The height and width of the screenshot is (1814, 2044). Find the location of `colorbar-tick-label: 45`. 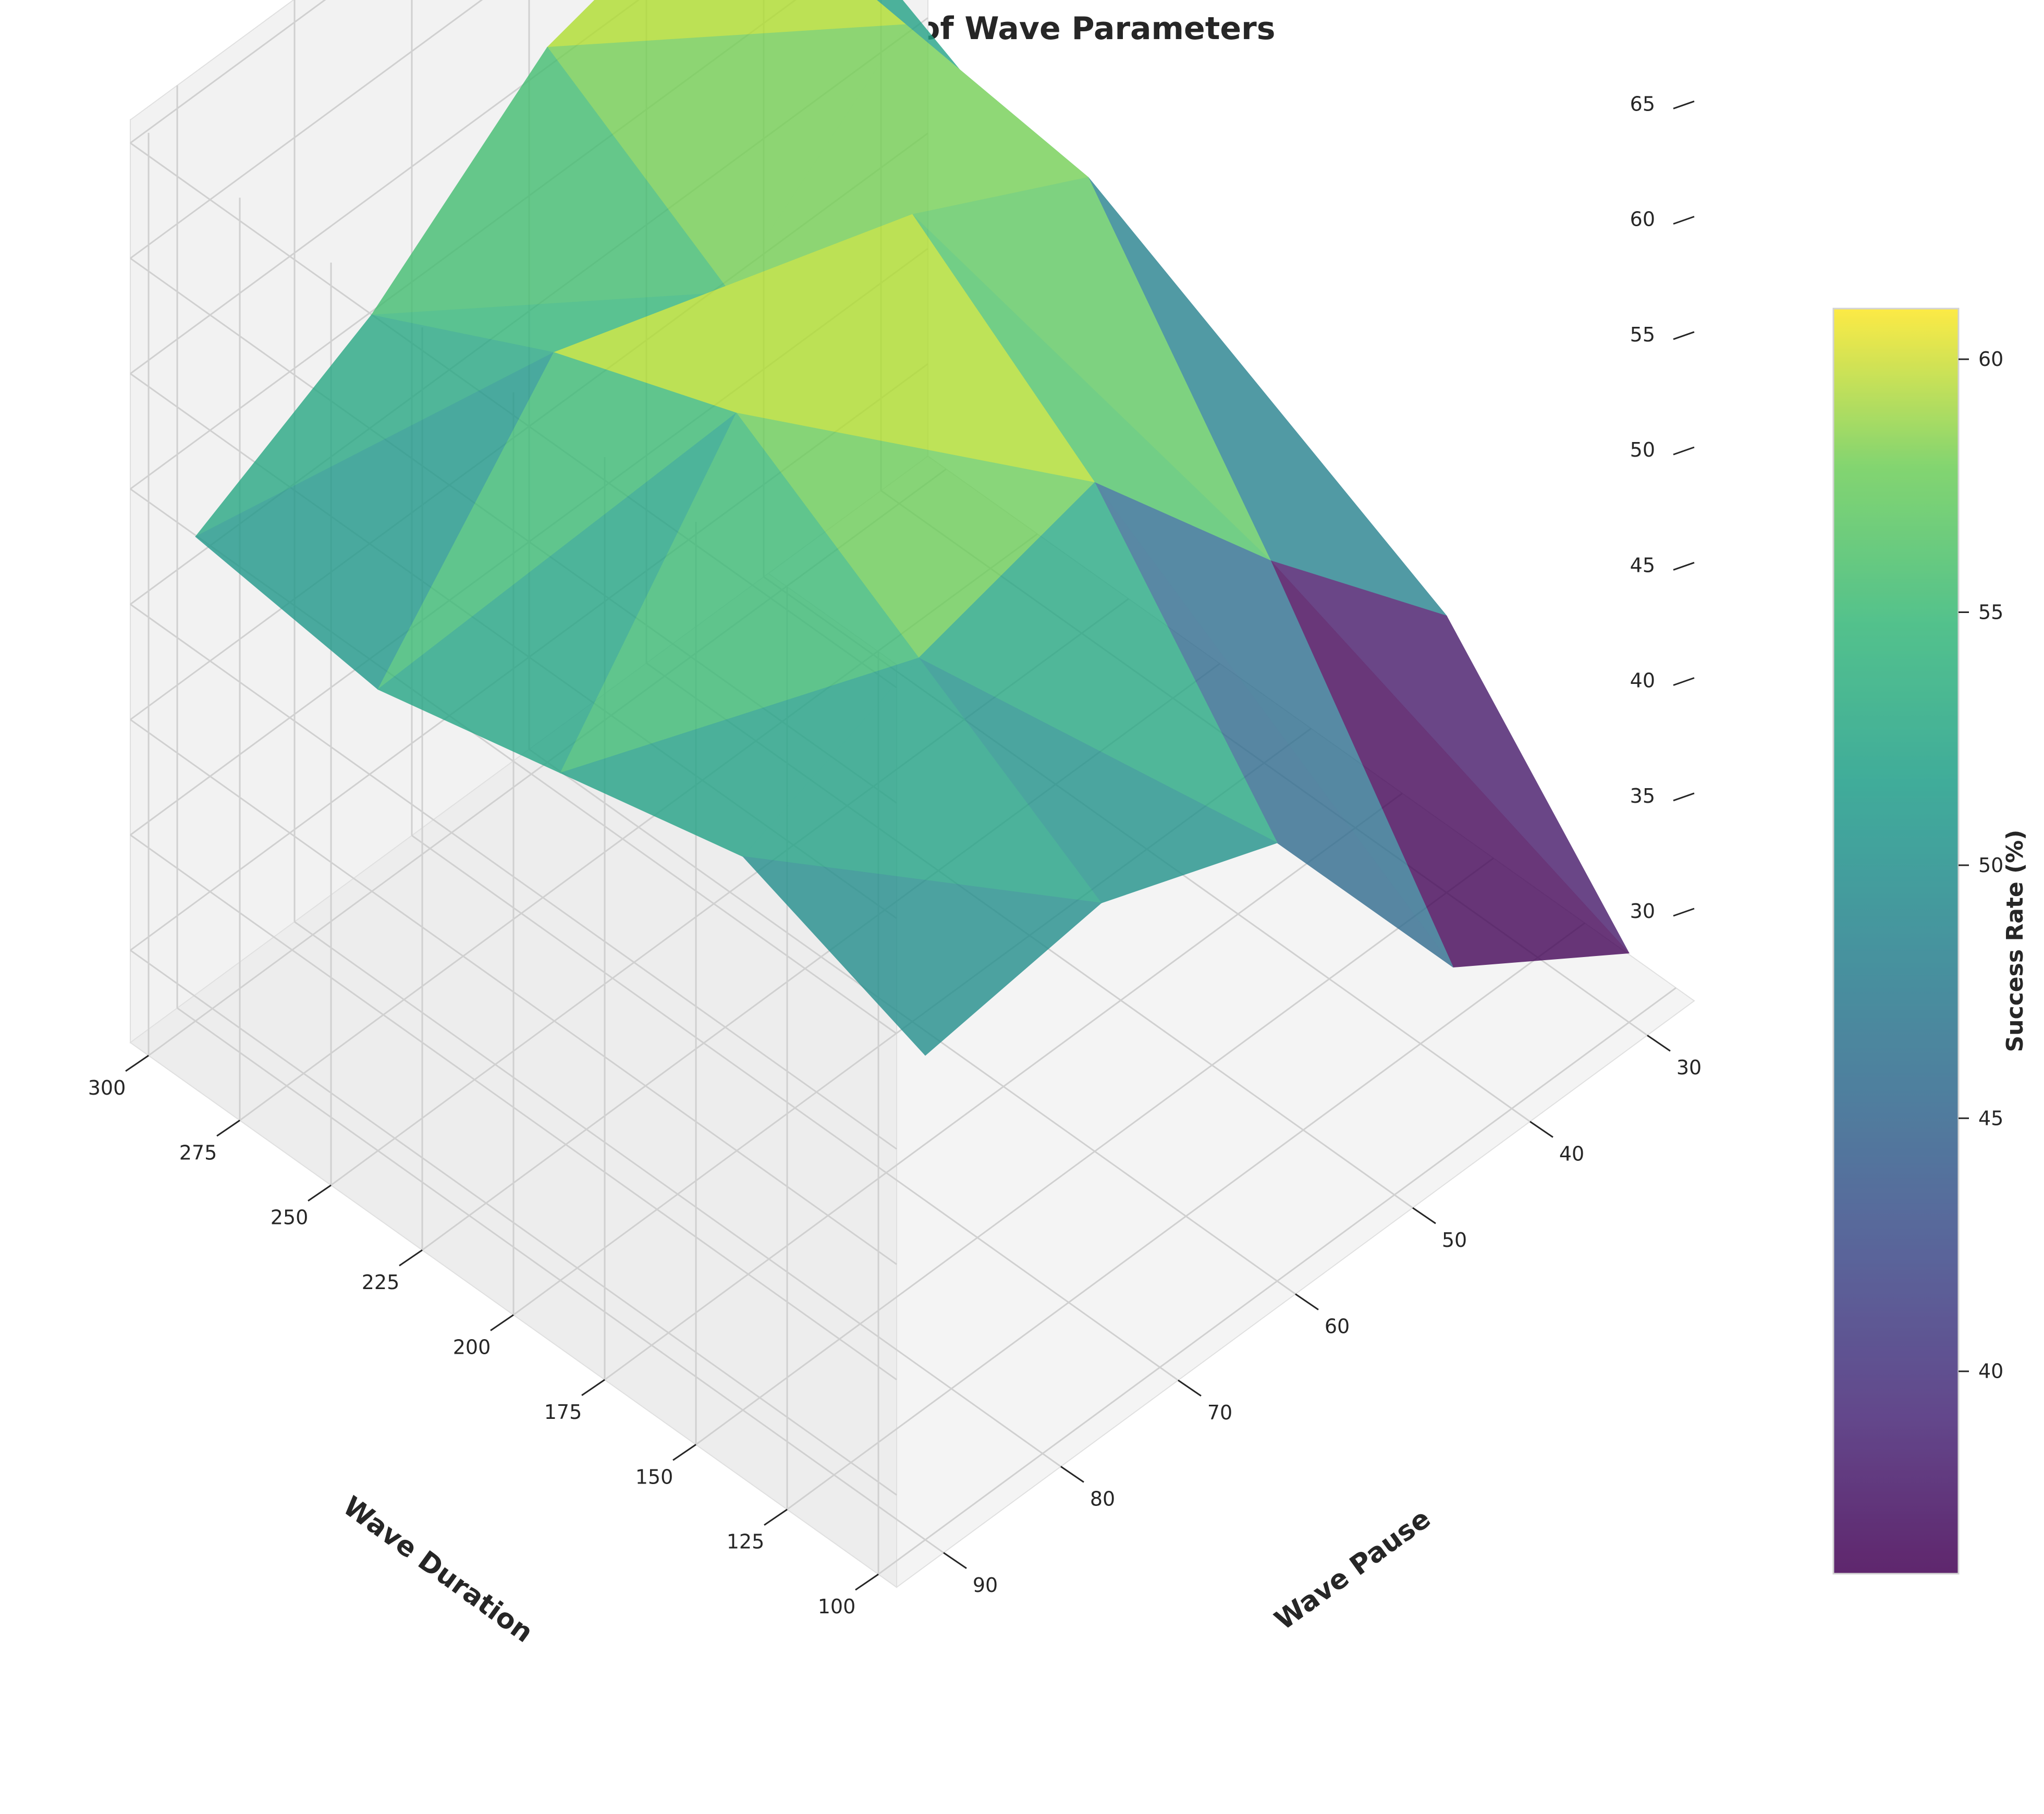

colorbar-tick-label: 45 is located at coordinates (1991, 1119).